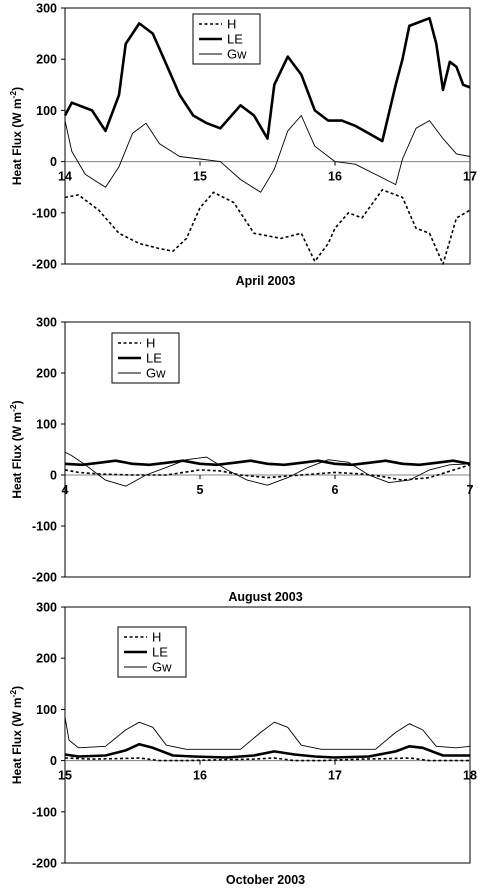 Image resolution: width=478 pixels, height=890 pixels. I want to click on x-axis-label: October 2003, so click(265, 880).